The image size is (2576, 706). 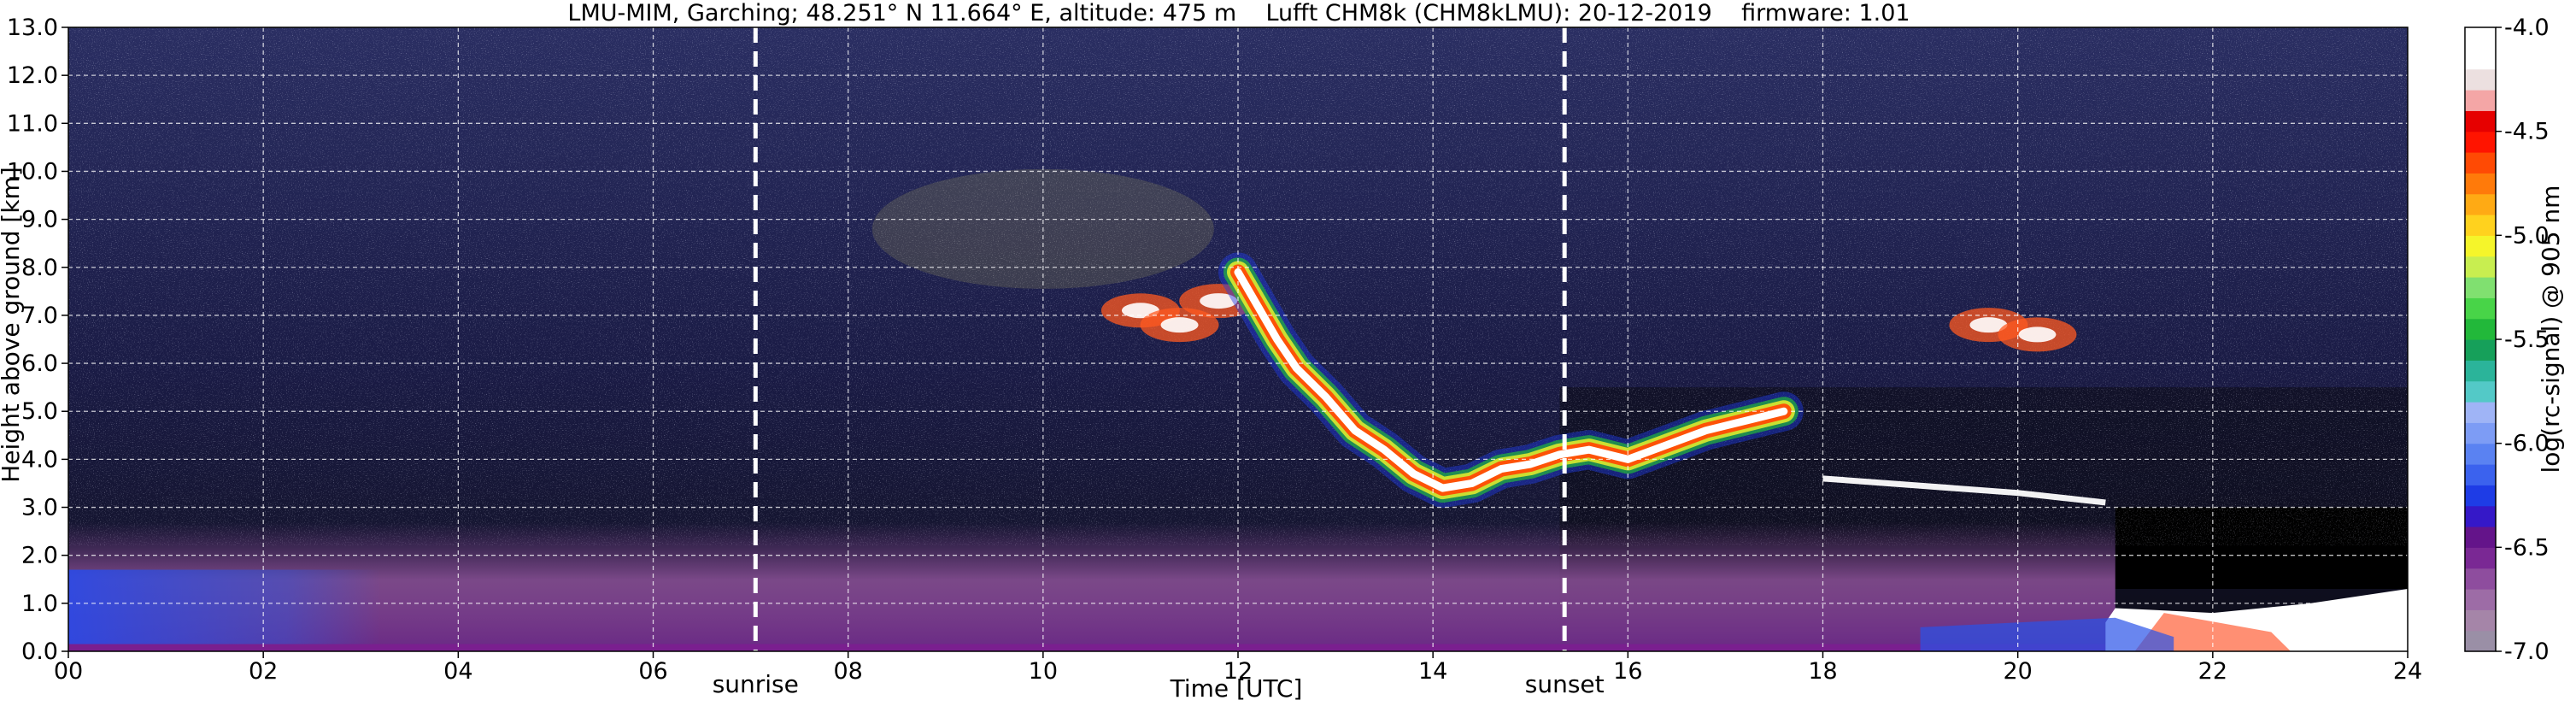 What do you see at coordinates (1511, 380) in the screenshot?
I see `cloud-layer-band` at bounding box center [1511, 380].